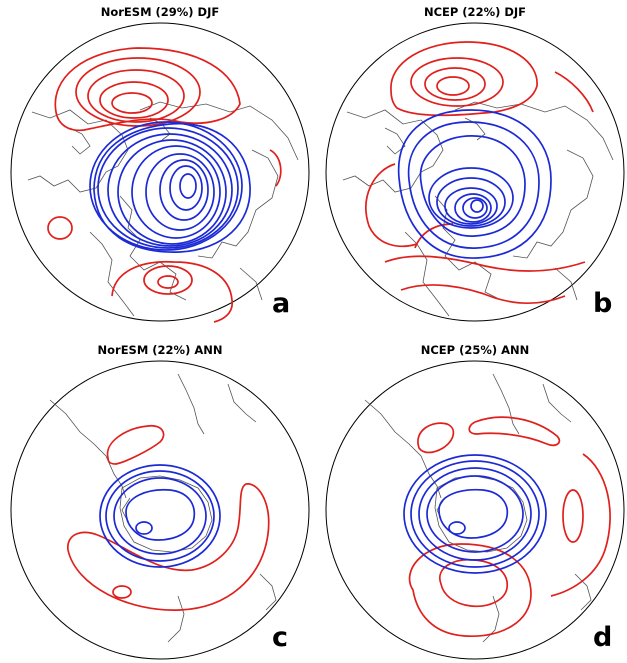 The image size is (627, 663). Describe the element at coordinates (281, 303) in the screenshot. I see `panel-letter: a` at that location.